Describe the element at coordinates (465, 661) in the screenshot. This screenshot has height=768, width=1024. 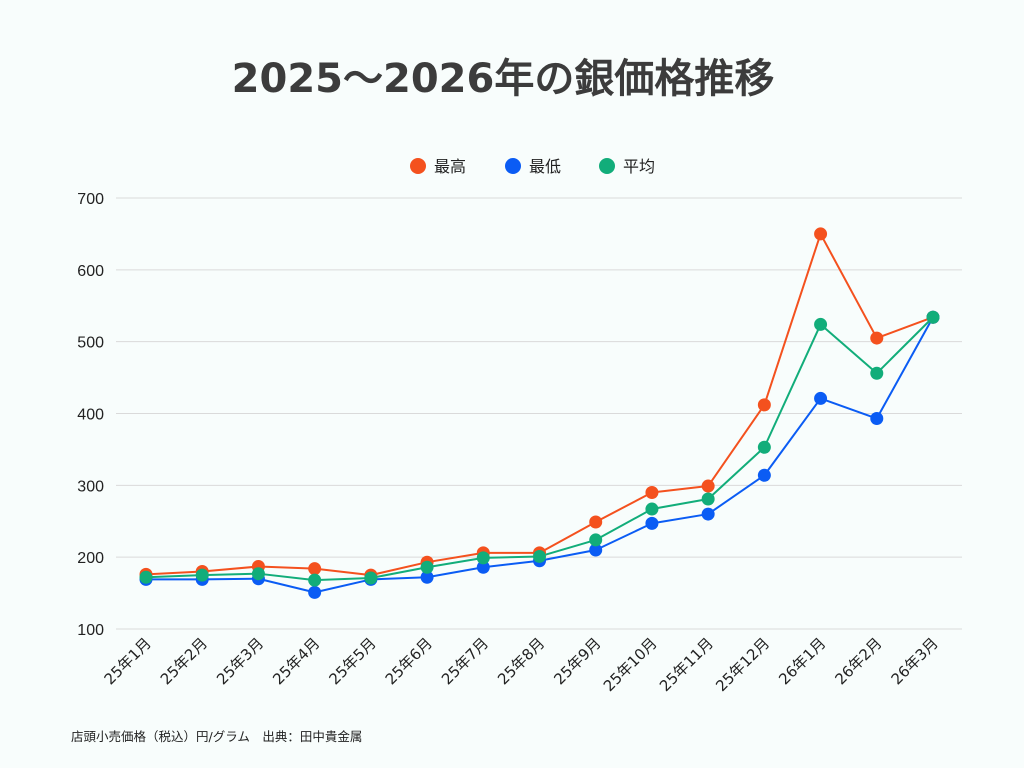
I see `x-tick-label: 25年7月` at that location.